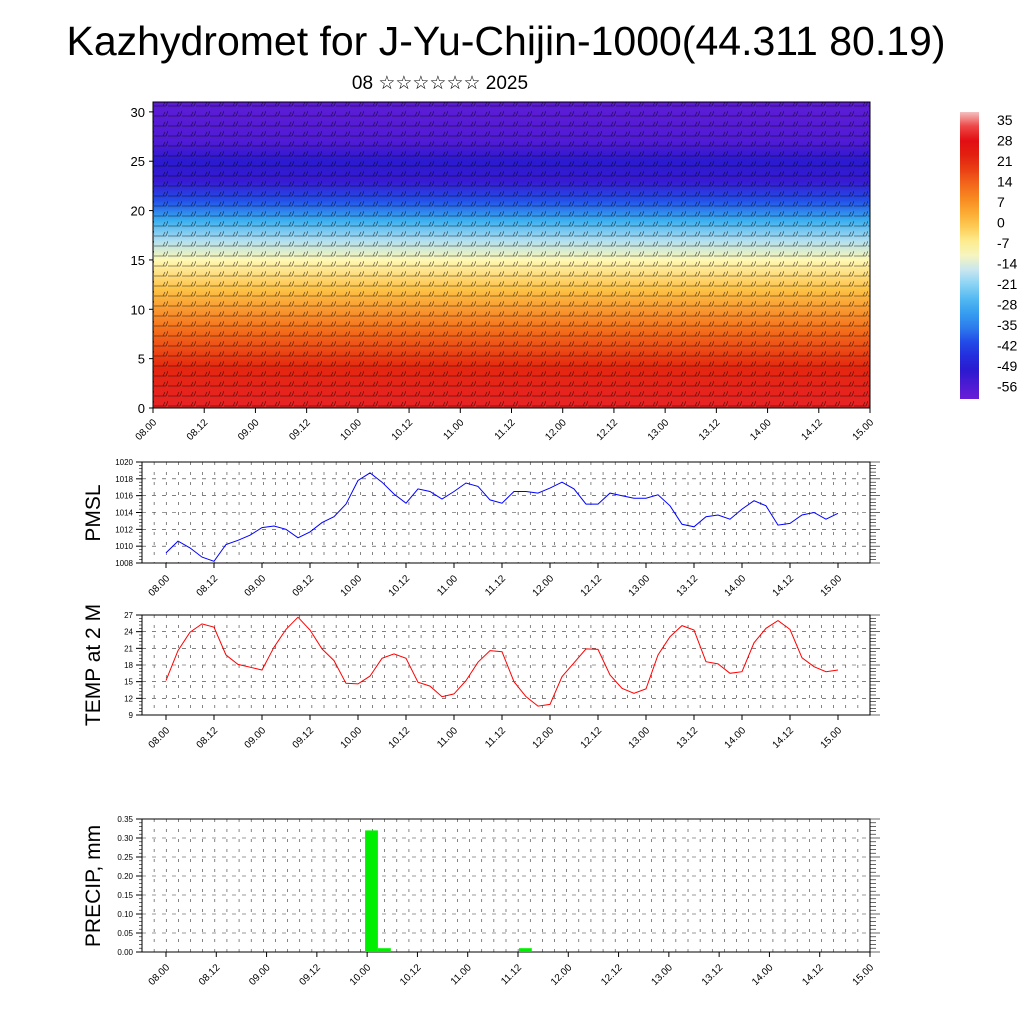  I want to click on y-tick-label: 27, so click(128, 615).